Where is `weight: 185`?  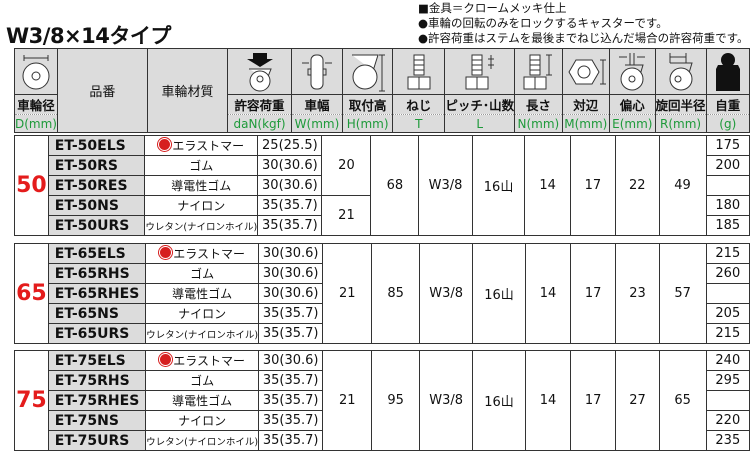 weight: 185 is located at coordinates (727, 225).